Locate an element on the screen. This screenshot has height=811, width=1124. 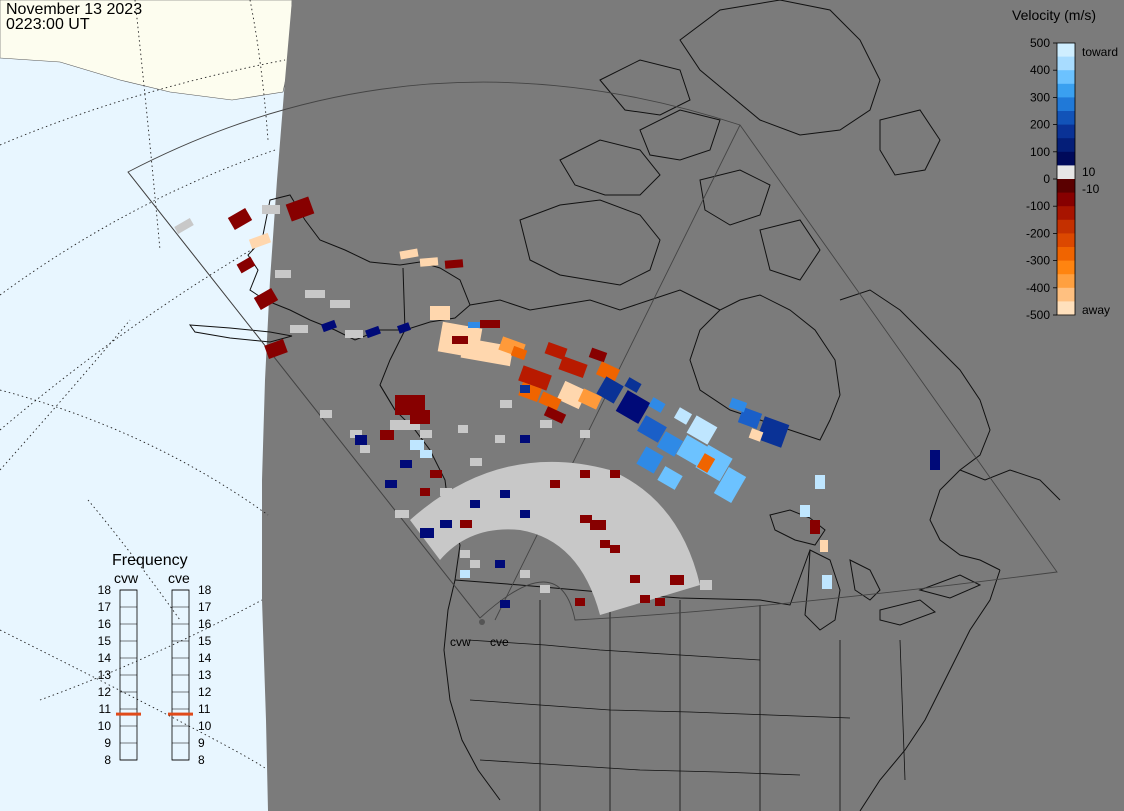
map-time: 0223:00 UT is located at coordinates (48, 24).